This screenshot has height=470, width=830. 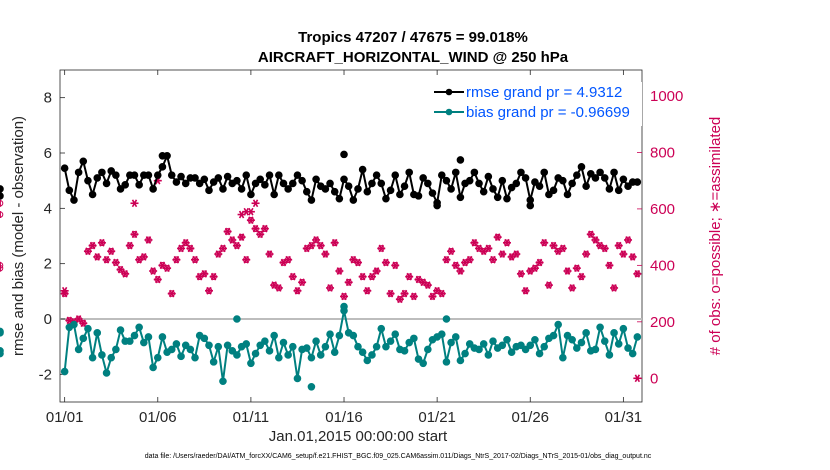 I want to click on legend-box, so click(x=536, y=104).